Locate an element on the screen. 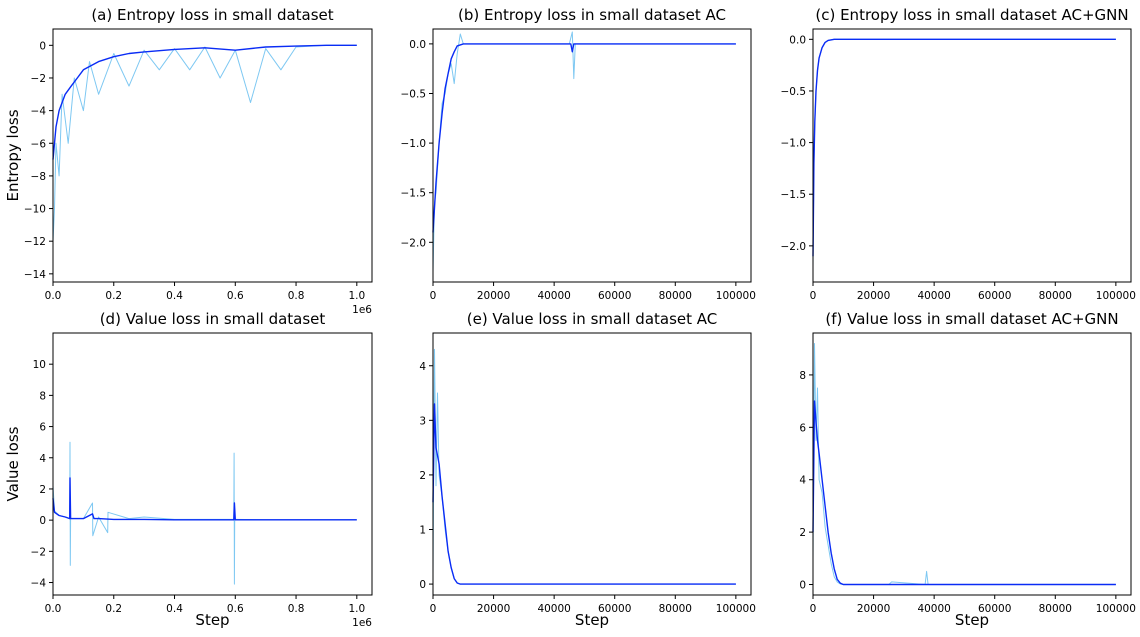  chart-title: (c) Entropy loss in small dataset AC+GNN is located at coordinates (971, 15).